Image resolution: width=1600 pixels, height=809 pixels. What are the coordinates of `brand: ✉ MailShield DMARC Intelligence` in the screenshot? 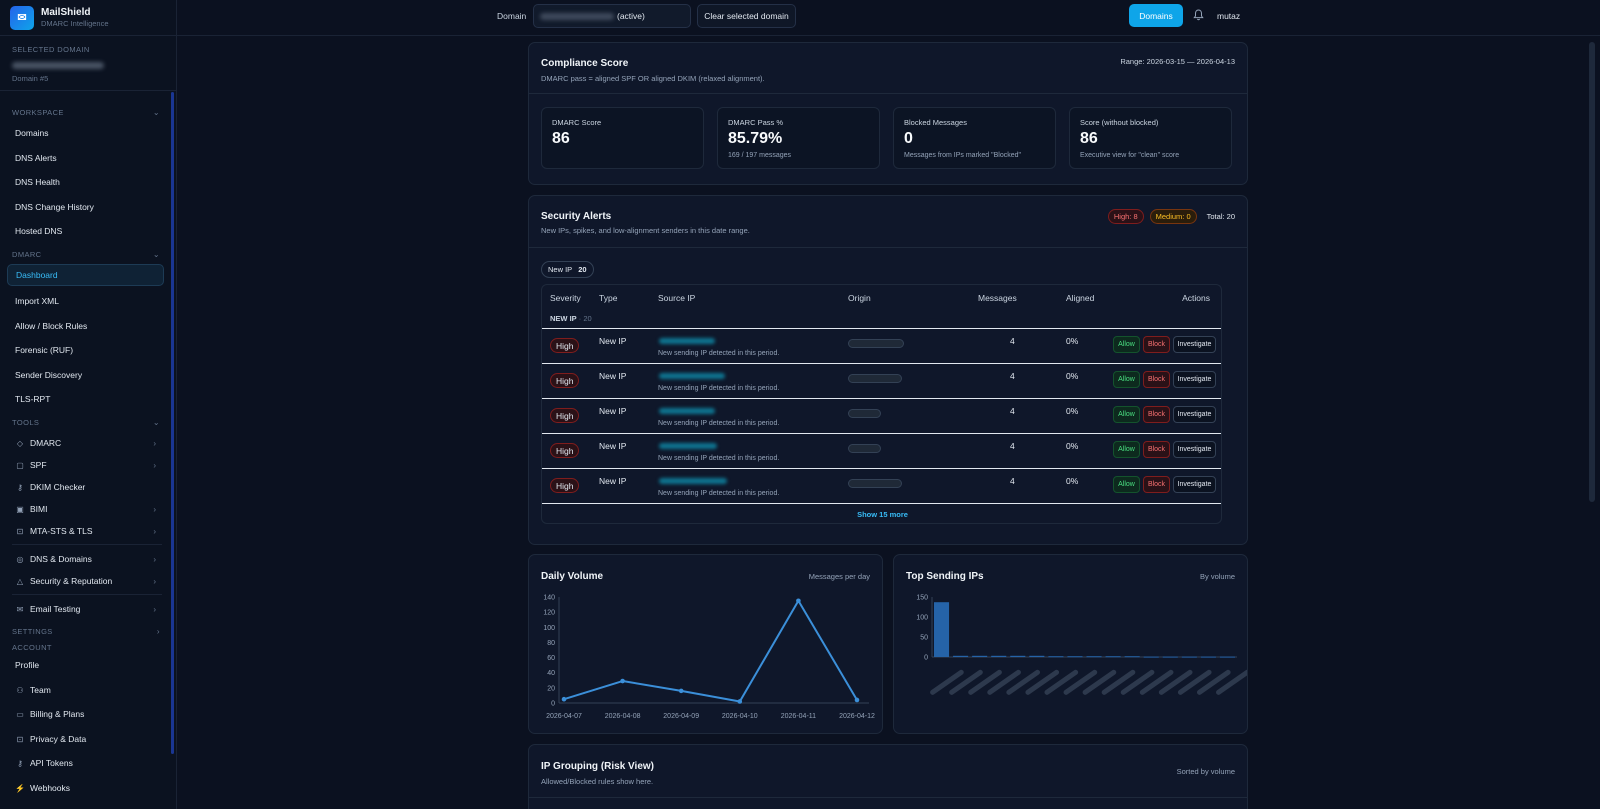 It's located at (88, 18).